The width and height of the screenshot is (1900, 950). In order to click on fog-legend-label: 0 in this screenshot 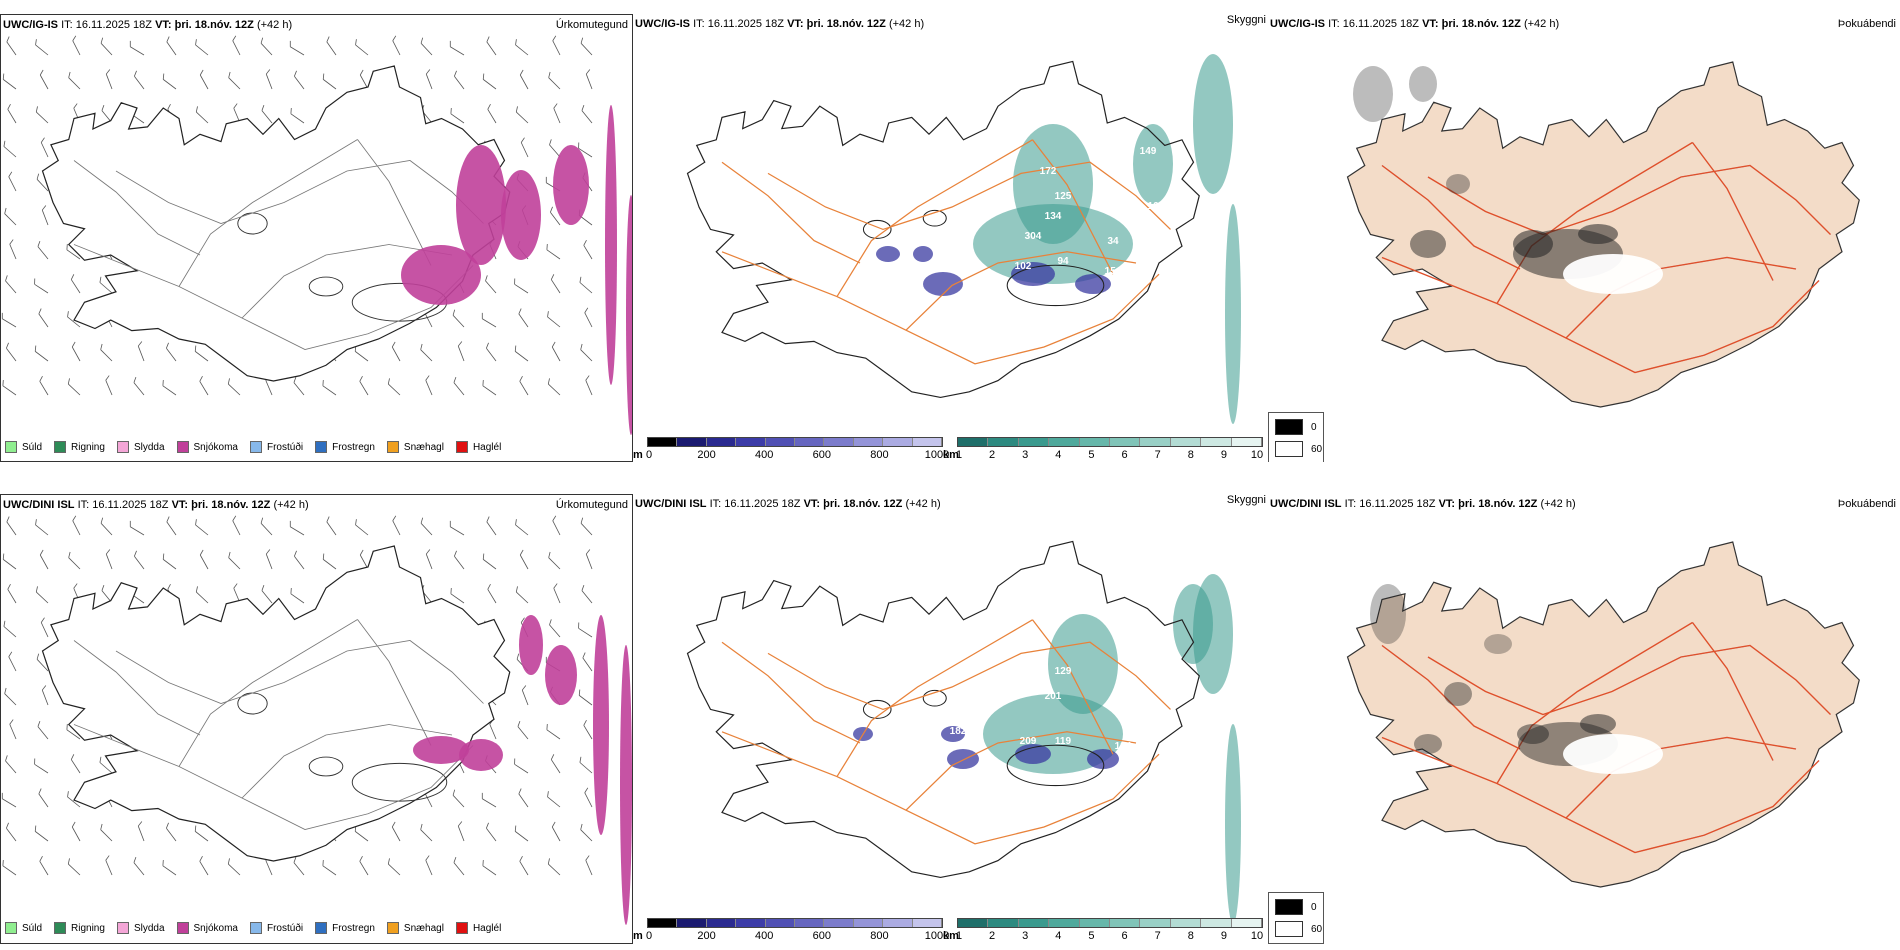, I will do `click(1314, 907)`.